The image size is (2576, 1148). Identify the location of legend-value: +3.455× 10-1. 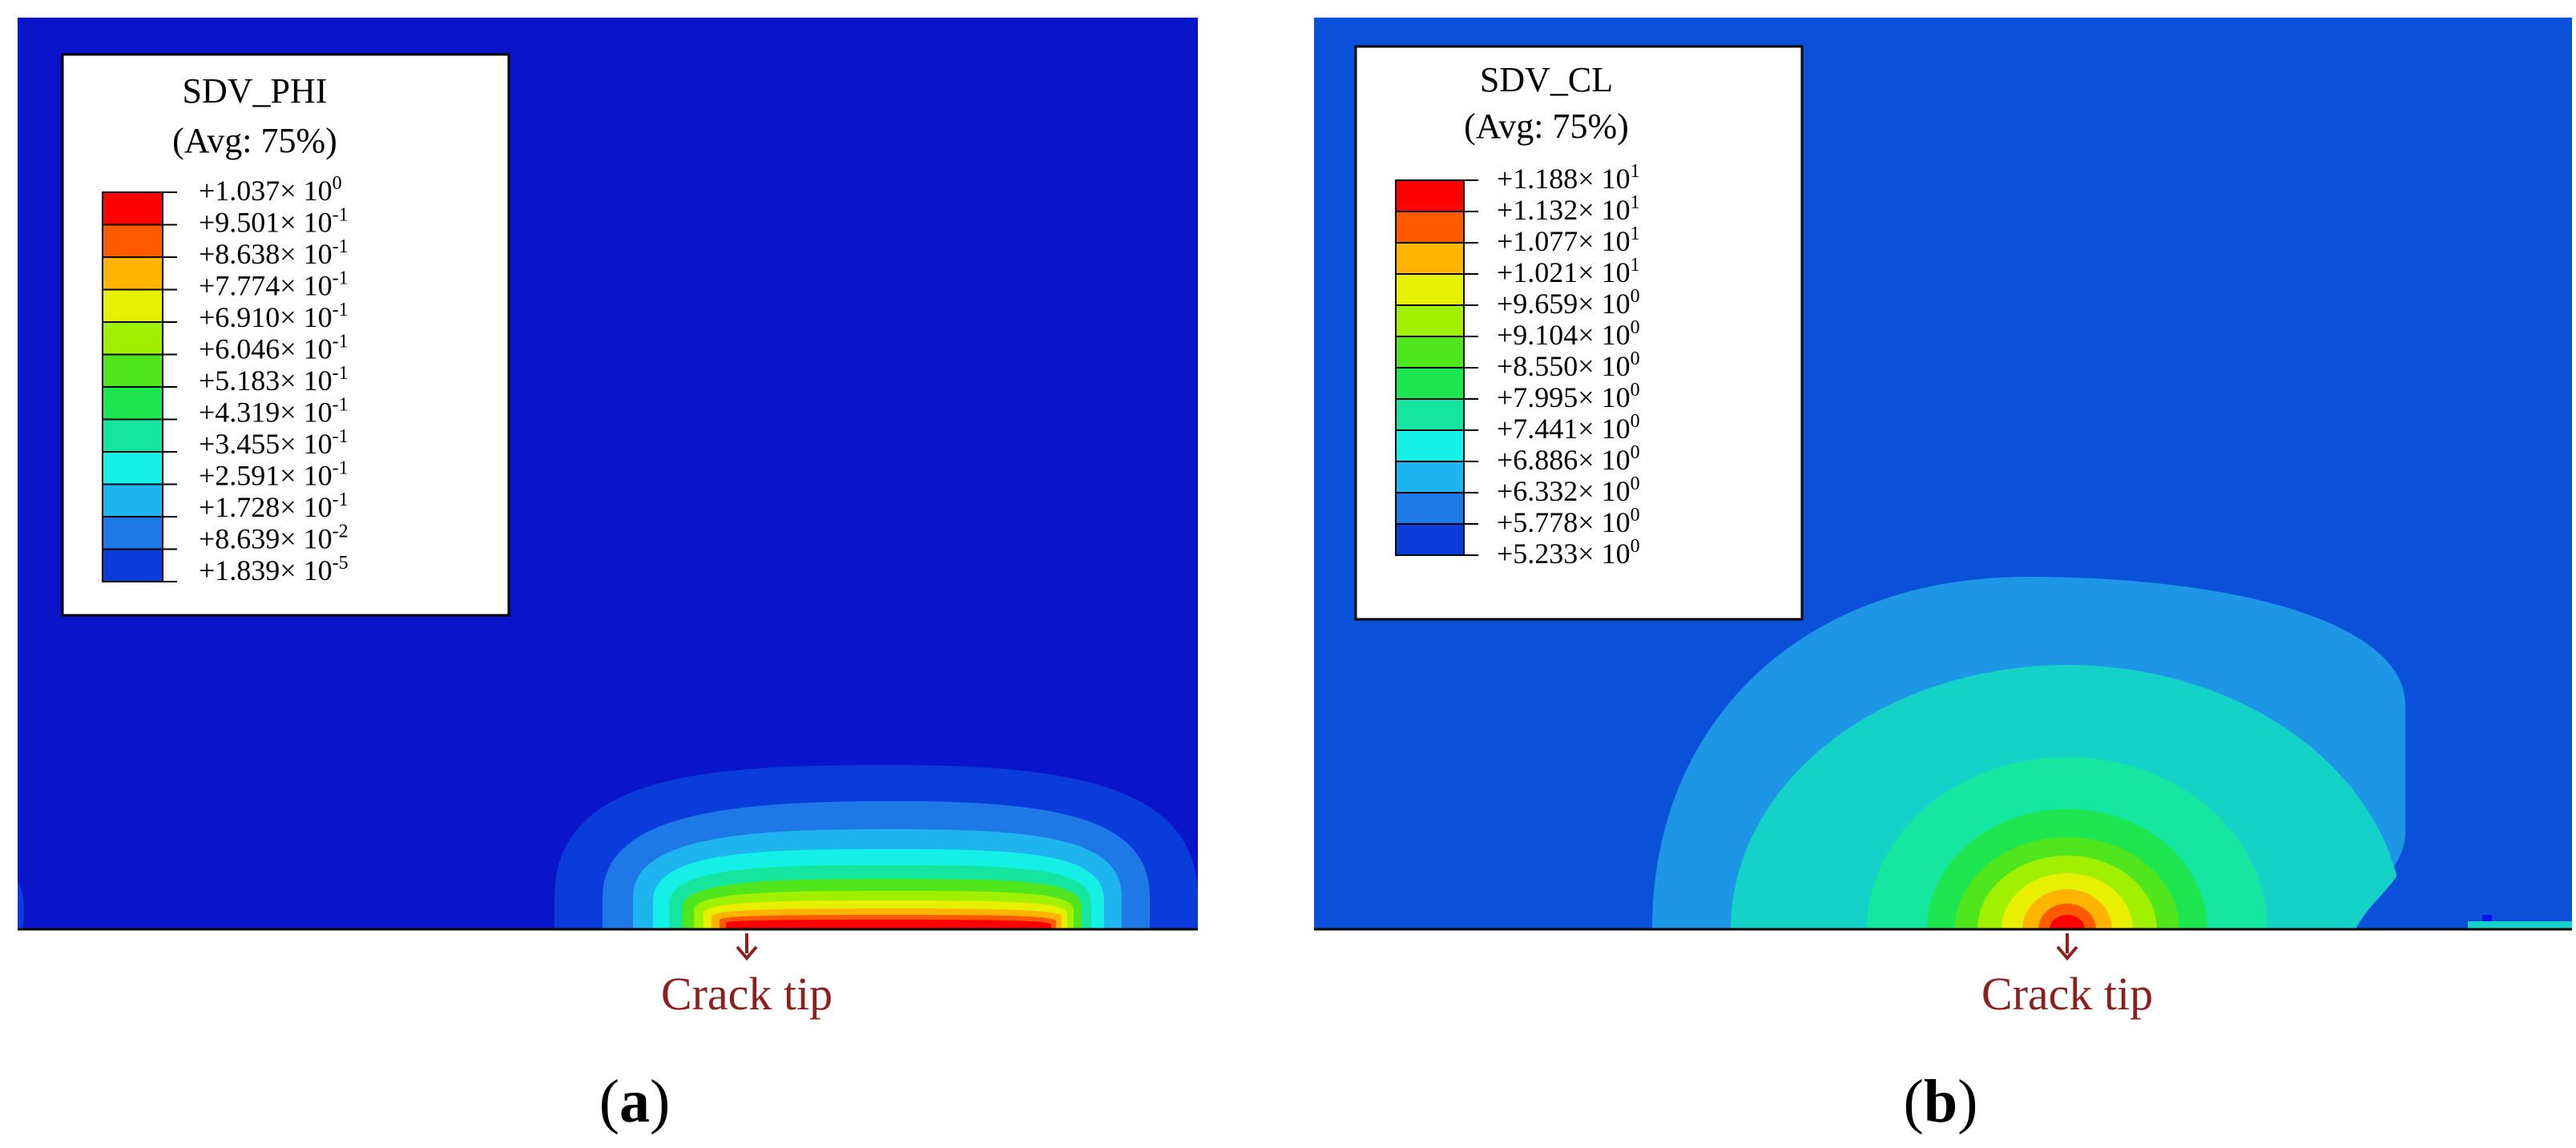
(274, 443).